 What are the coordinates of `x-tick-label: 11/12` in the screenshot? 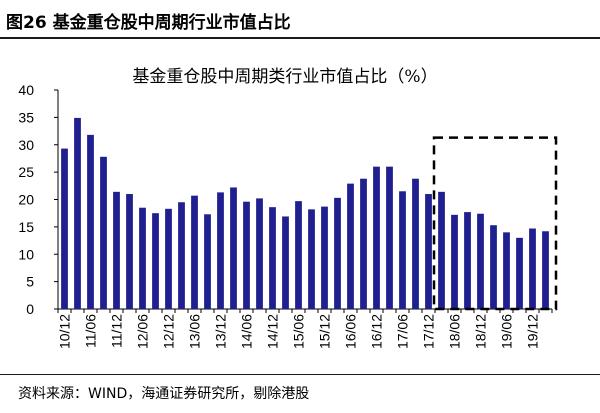 It's located at (117, 331).